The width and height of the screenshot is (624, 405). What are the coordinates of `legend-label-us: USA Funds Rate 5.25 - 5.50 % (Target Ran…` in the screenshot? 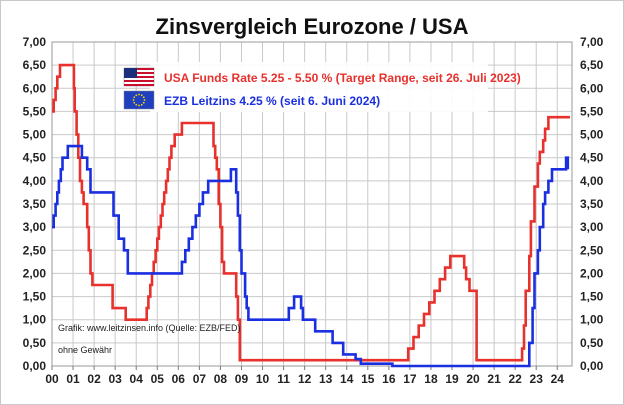 It's located at (342, 78).